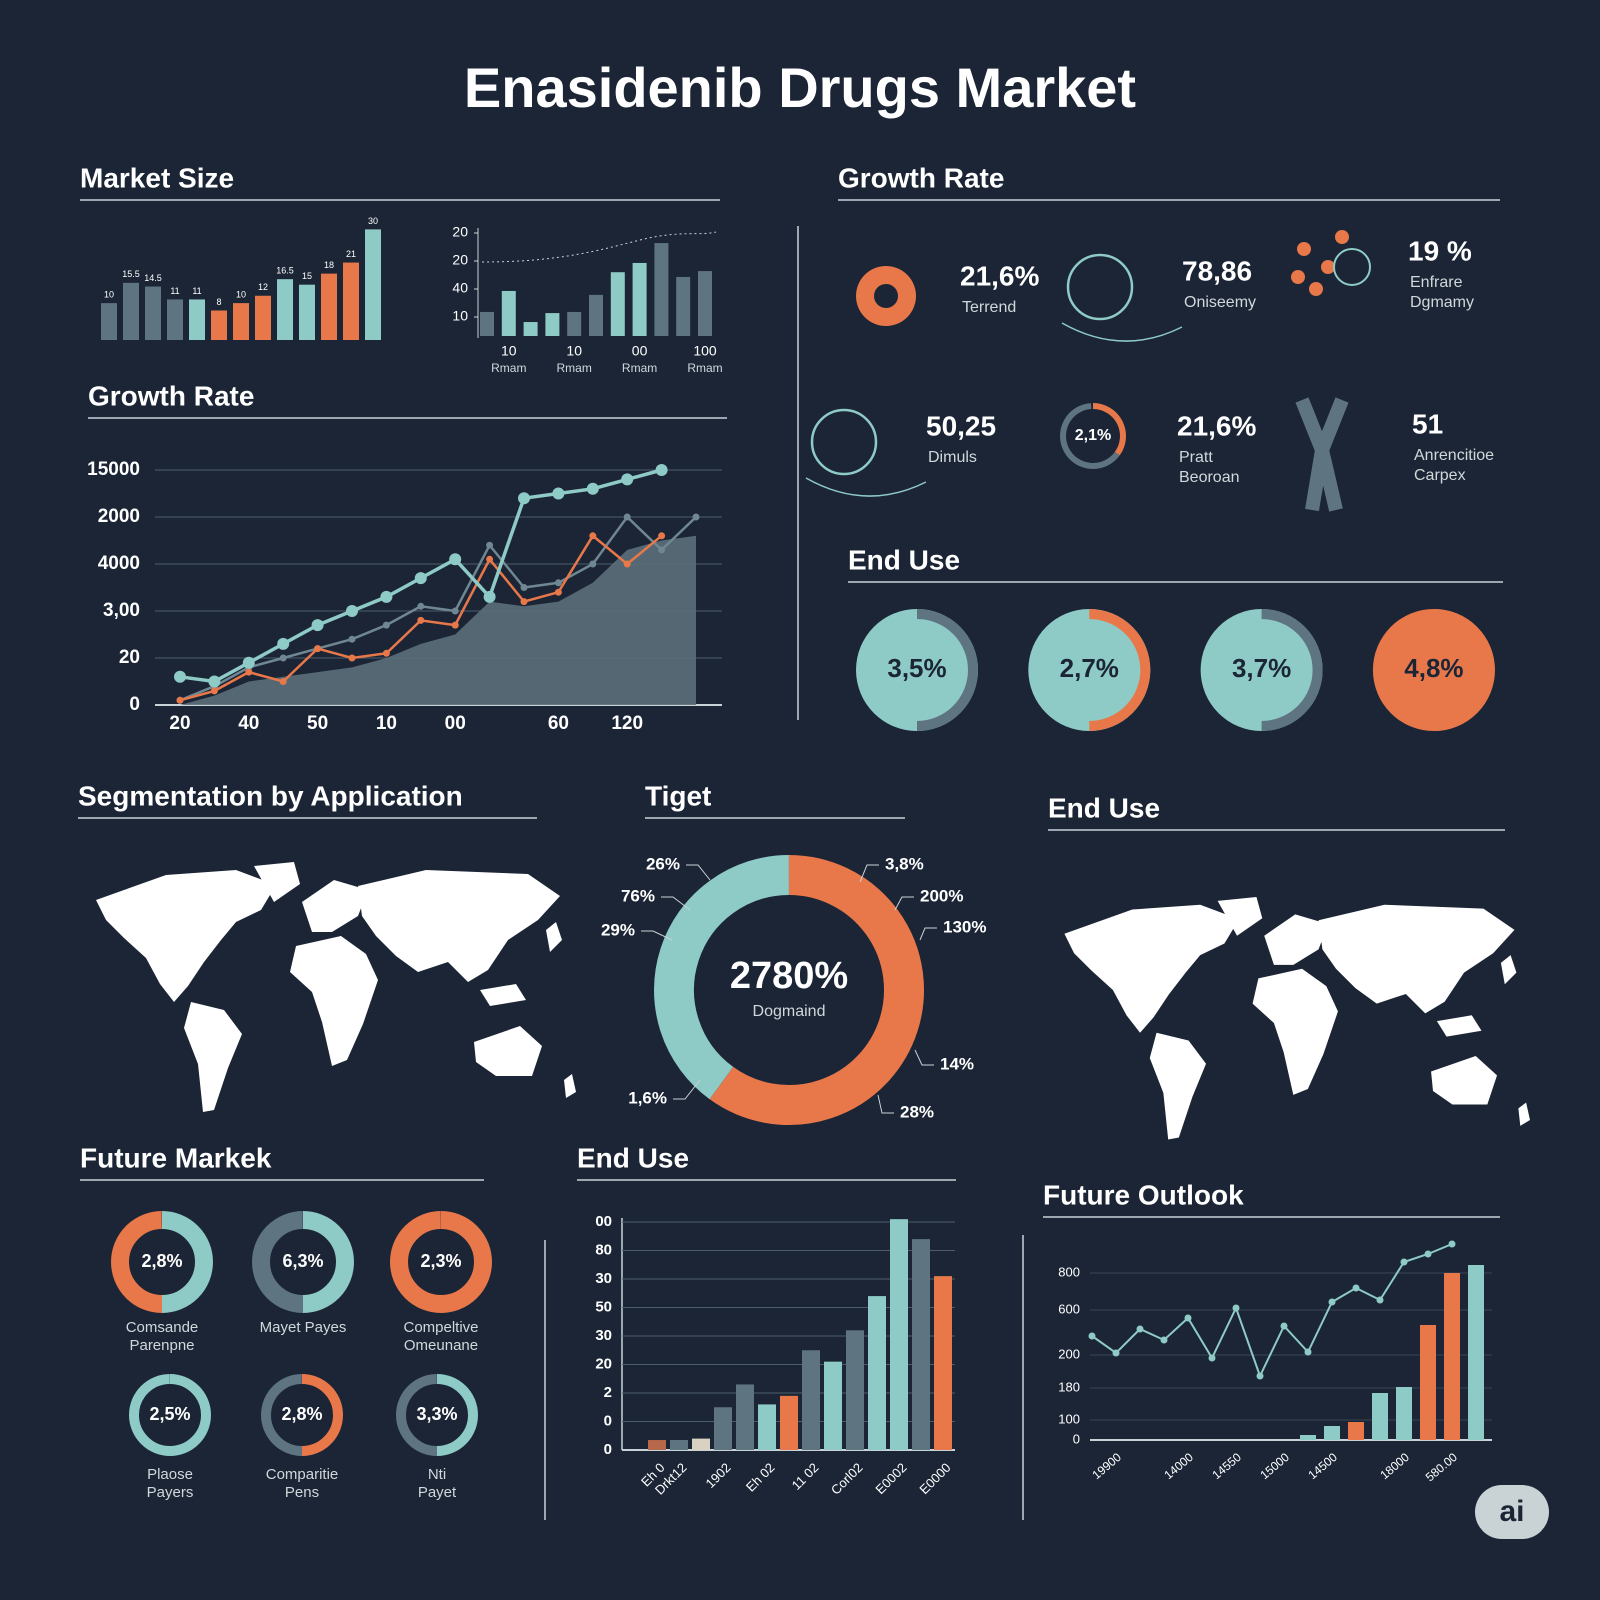 This screenshot has width=1600, height=1600. What do you see at coordinates (705, 351) in the screenshot?
I see `x-tick-label: 100` at bounding box center [705, 351].